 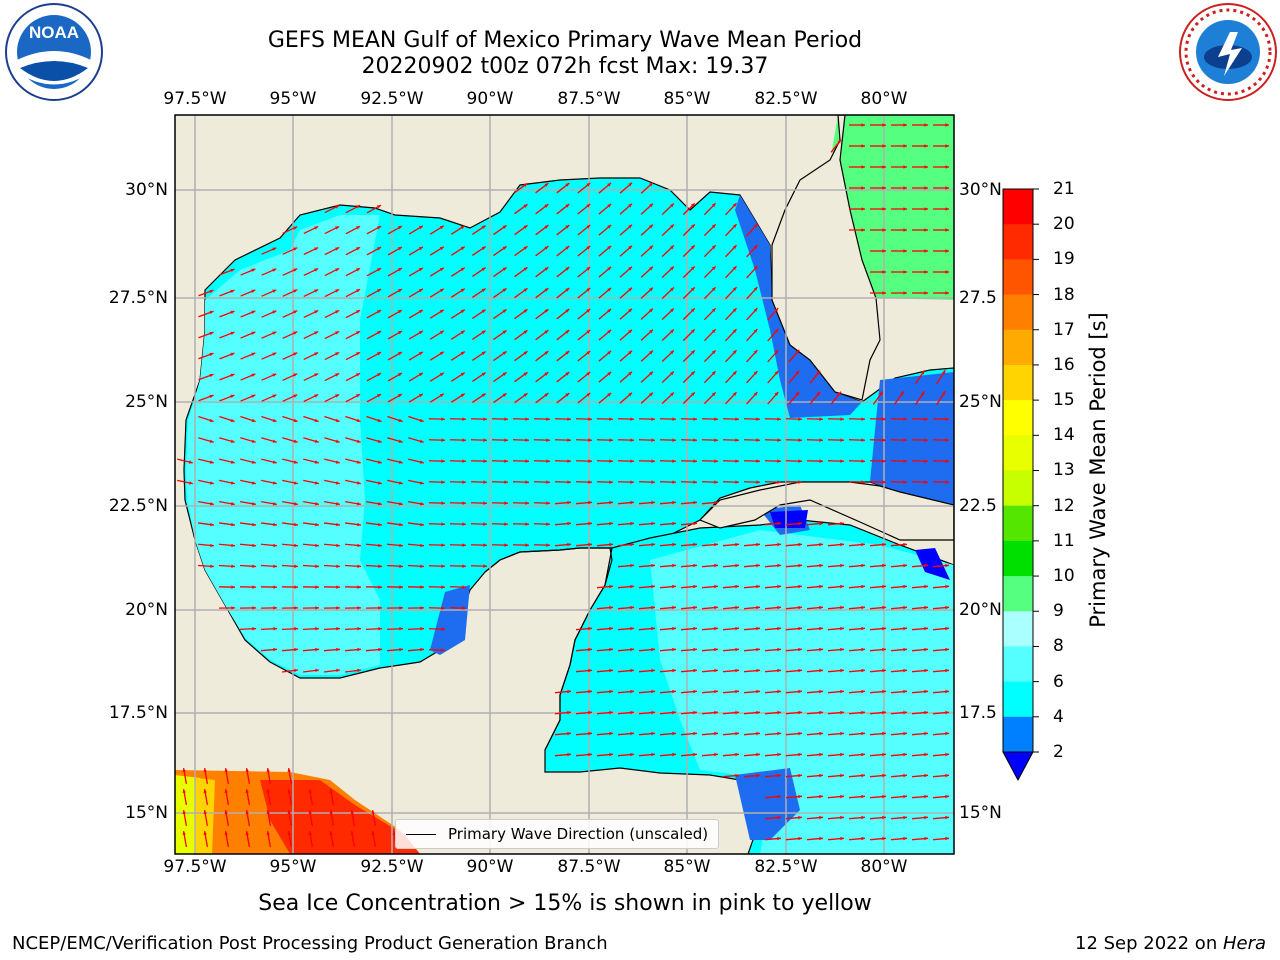 What do you see at coordinates (1064, 435) in the screenshot?
I see `colorbar-tick: 14` at bounding box center [1064, 435].